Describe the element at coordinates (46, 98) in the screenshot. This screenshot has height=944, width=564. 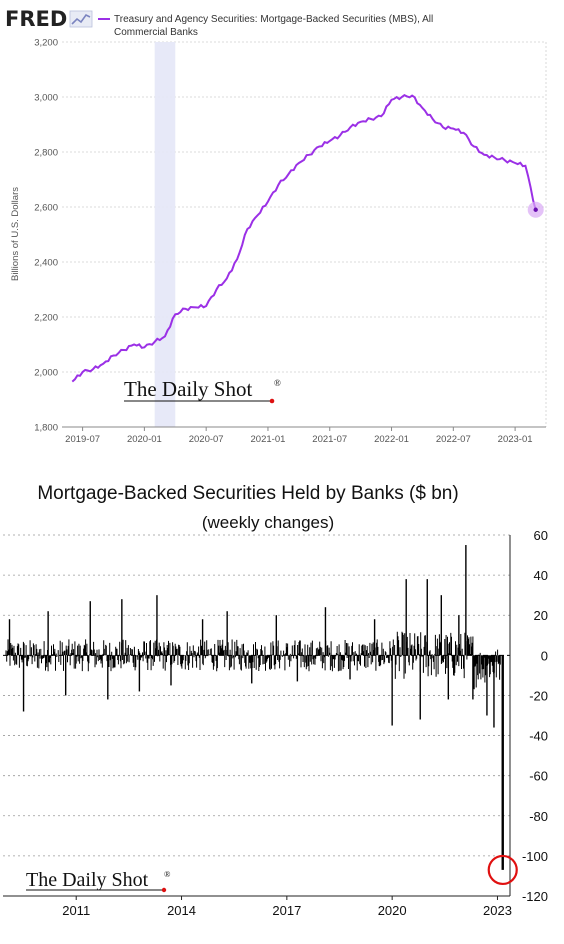
I see `top-y-tick-label: 3,000` at that location.